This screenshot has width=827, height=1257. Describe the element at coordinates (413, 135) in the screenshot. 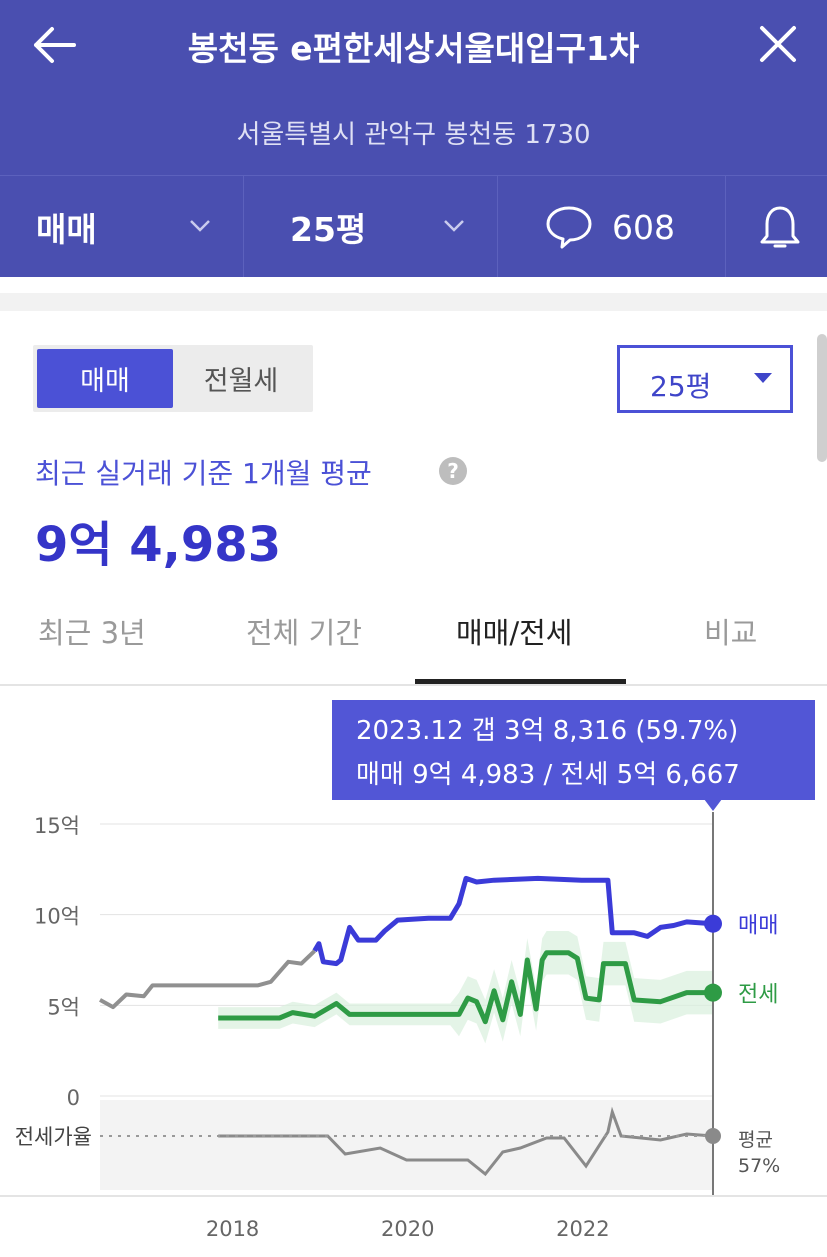

I see `address: 서울특별시 관악구 봉천동 1730` at that location.